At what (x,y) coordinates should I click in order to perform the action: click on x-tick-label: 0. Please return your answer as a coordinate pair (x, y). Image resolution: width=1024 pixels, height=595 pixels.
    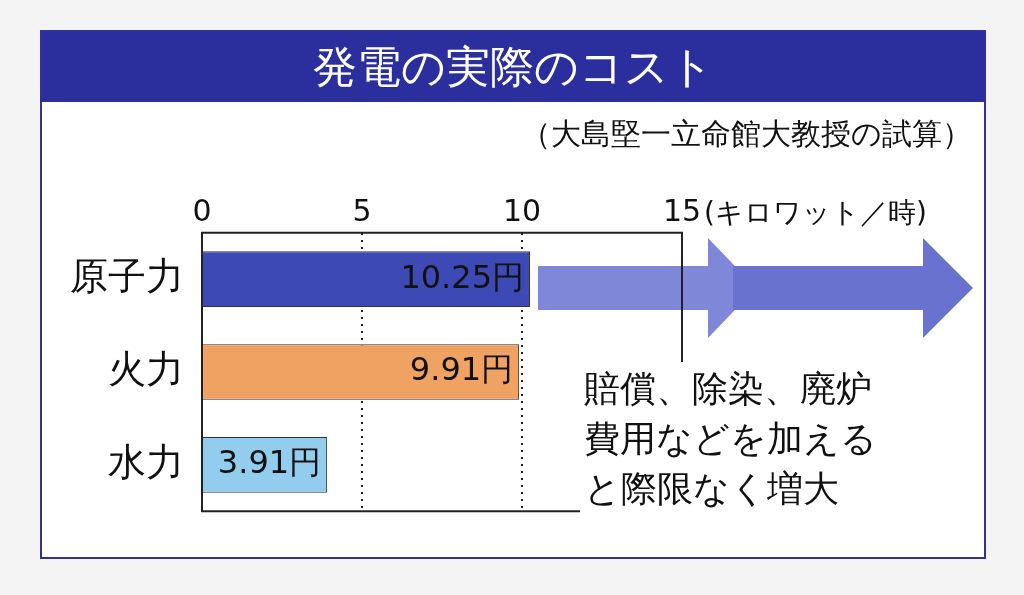
    Looking at the image, I should click on (202, 210).